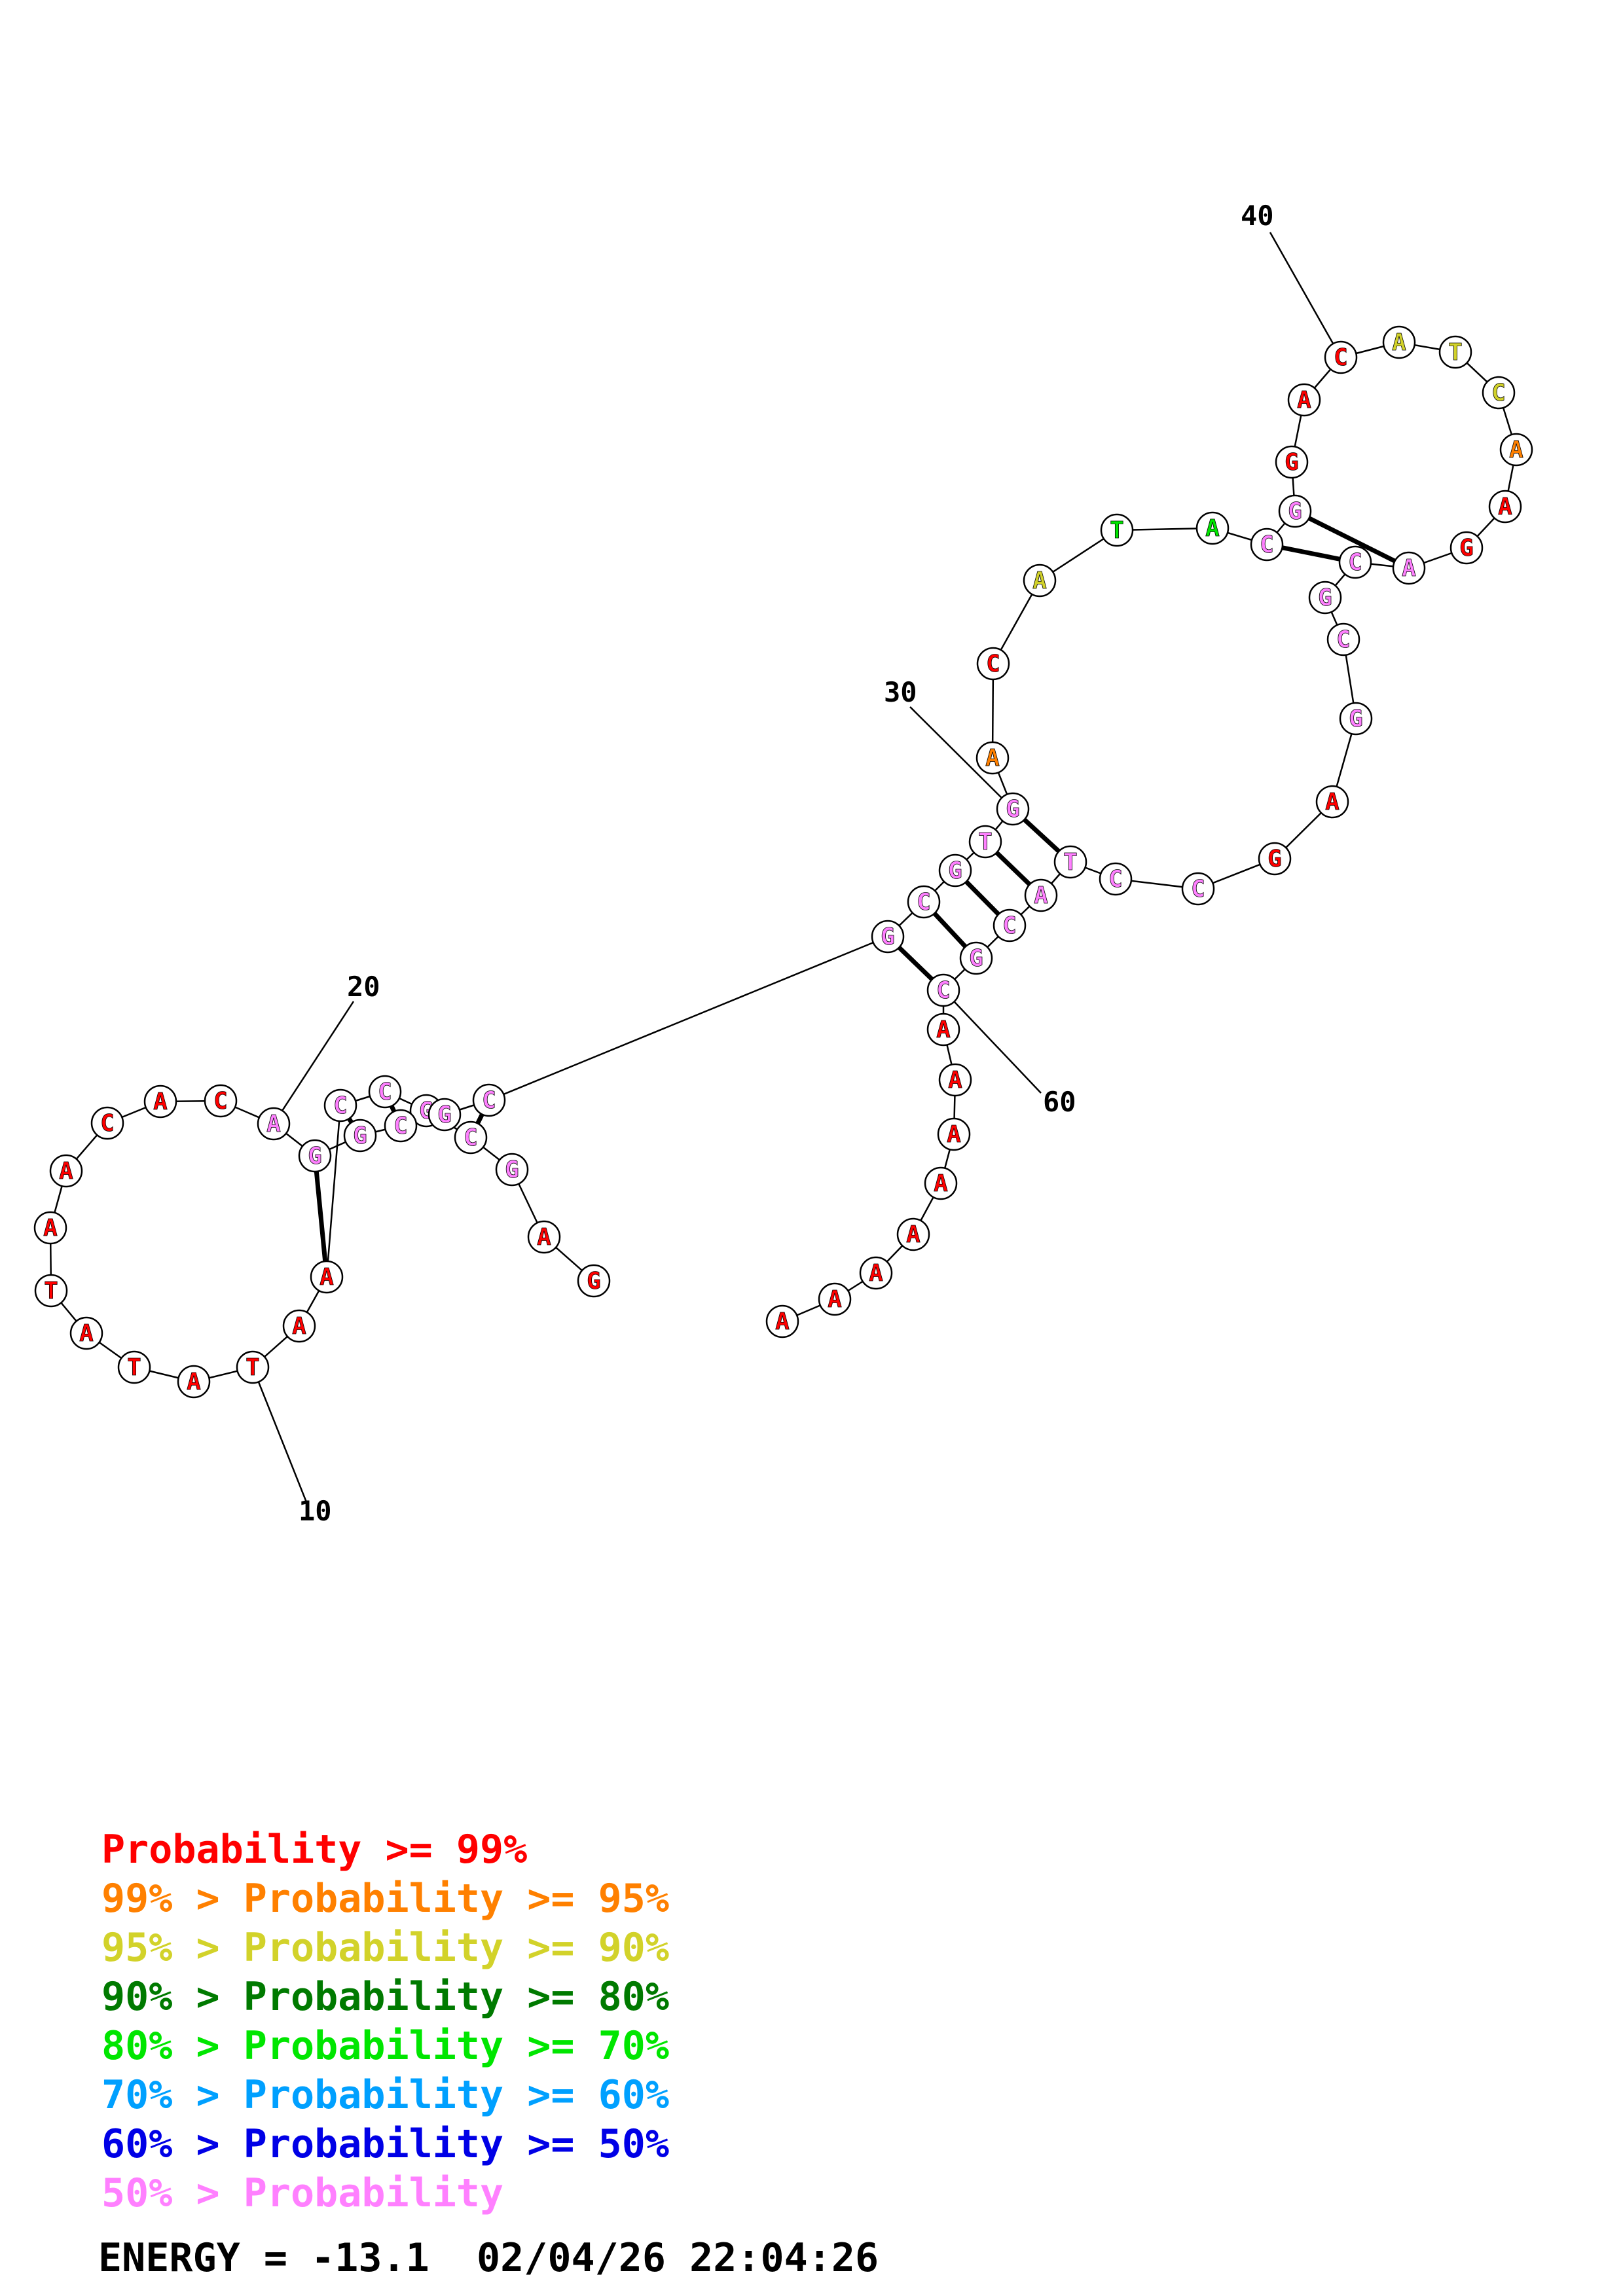  What do you see at coordinates (315, 1511) in the screenshot?
I see `position-label-10: 10` at bounding box center [315, 1511].